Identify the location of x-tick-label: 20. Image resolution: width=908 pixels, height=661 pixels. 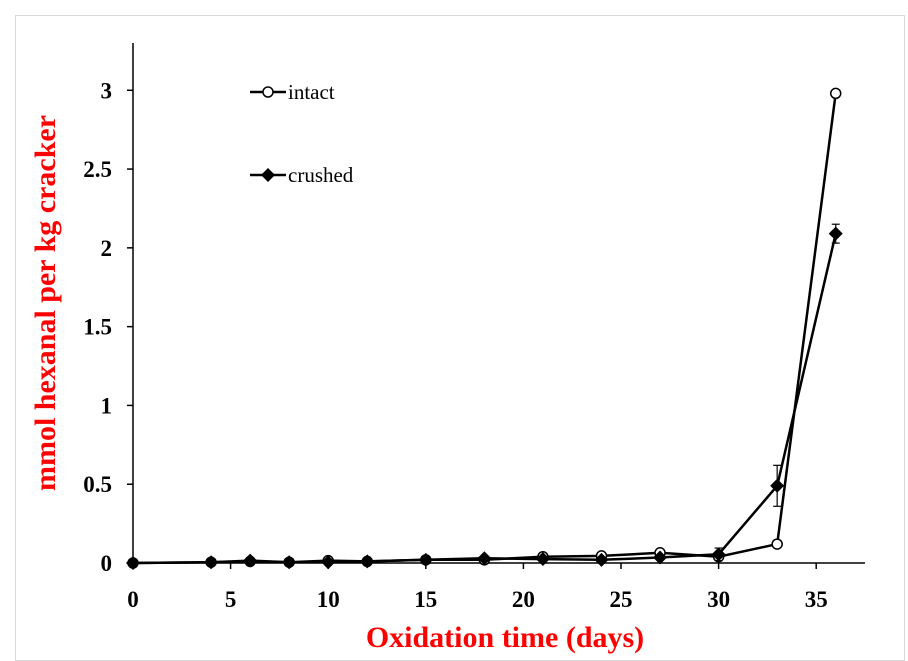
(523, 599).